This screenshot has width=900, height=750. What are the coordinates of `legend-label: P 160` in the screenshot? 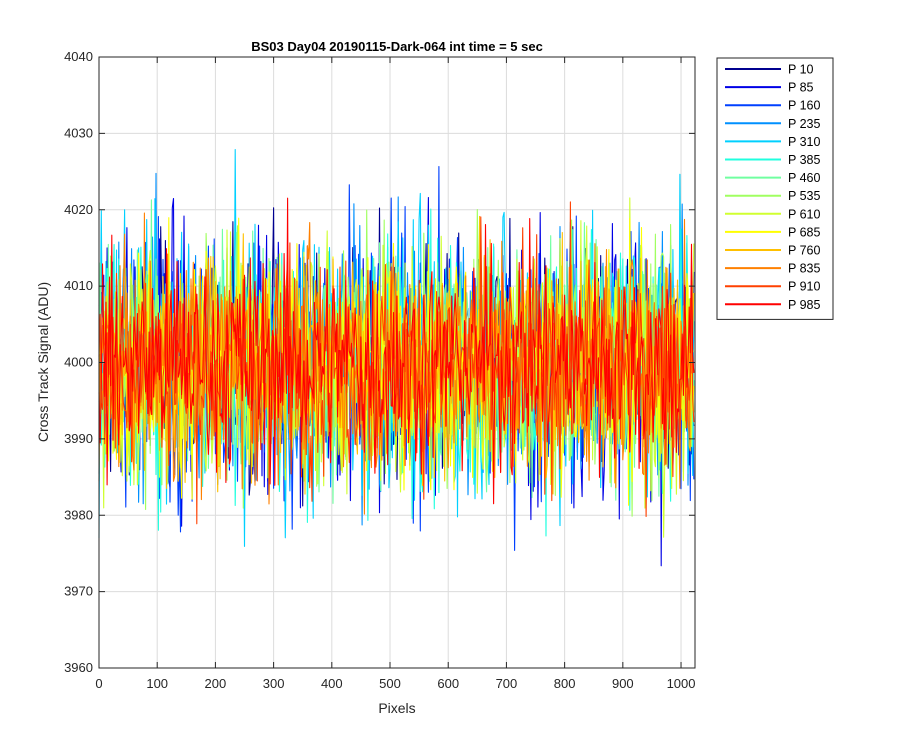 It's located at (804, 106).